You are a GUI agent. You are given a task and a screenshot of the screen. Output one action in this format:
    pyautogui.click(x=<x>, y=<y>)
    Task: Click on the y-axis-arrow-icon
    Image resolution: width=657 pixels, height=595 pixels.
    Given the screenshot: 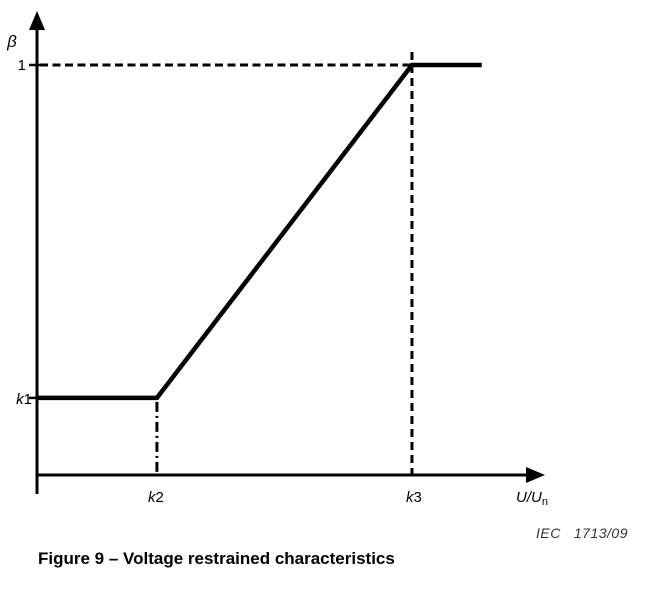 What is the action you would take?
    pyautogui.click(x=37, y=20)
    